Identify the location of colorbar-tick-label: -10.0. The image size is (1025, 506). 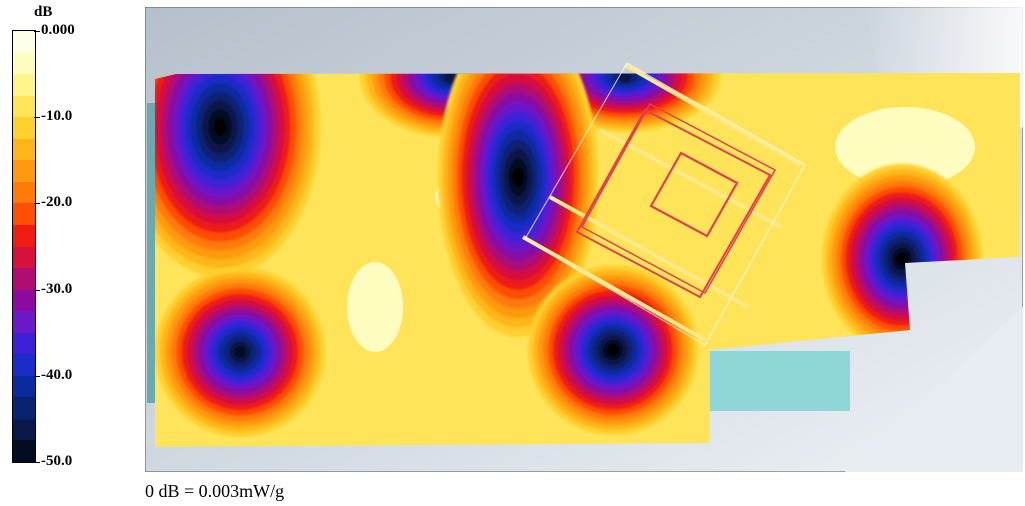
(57, 116).